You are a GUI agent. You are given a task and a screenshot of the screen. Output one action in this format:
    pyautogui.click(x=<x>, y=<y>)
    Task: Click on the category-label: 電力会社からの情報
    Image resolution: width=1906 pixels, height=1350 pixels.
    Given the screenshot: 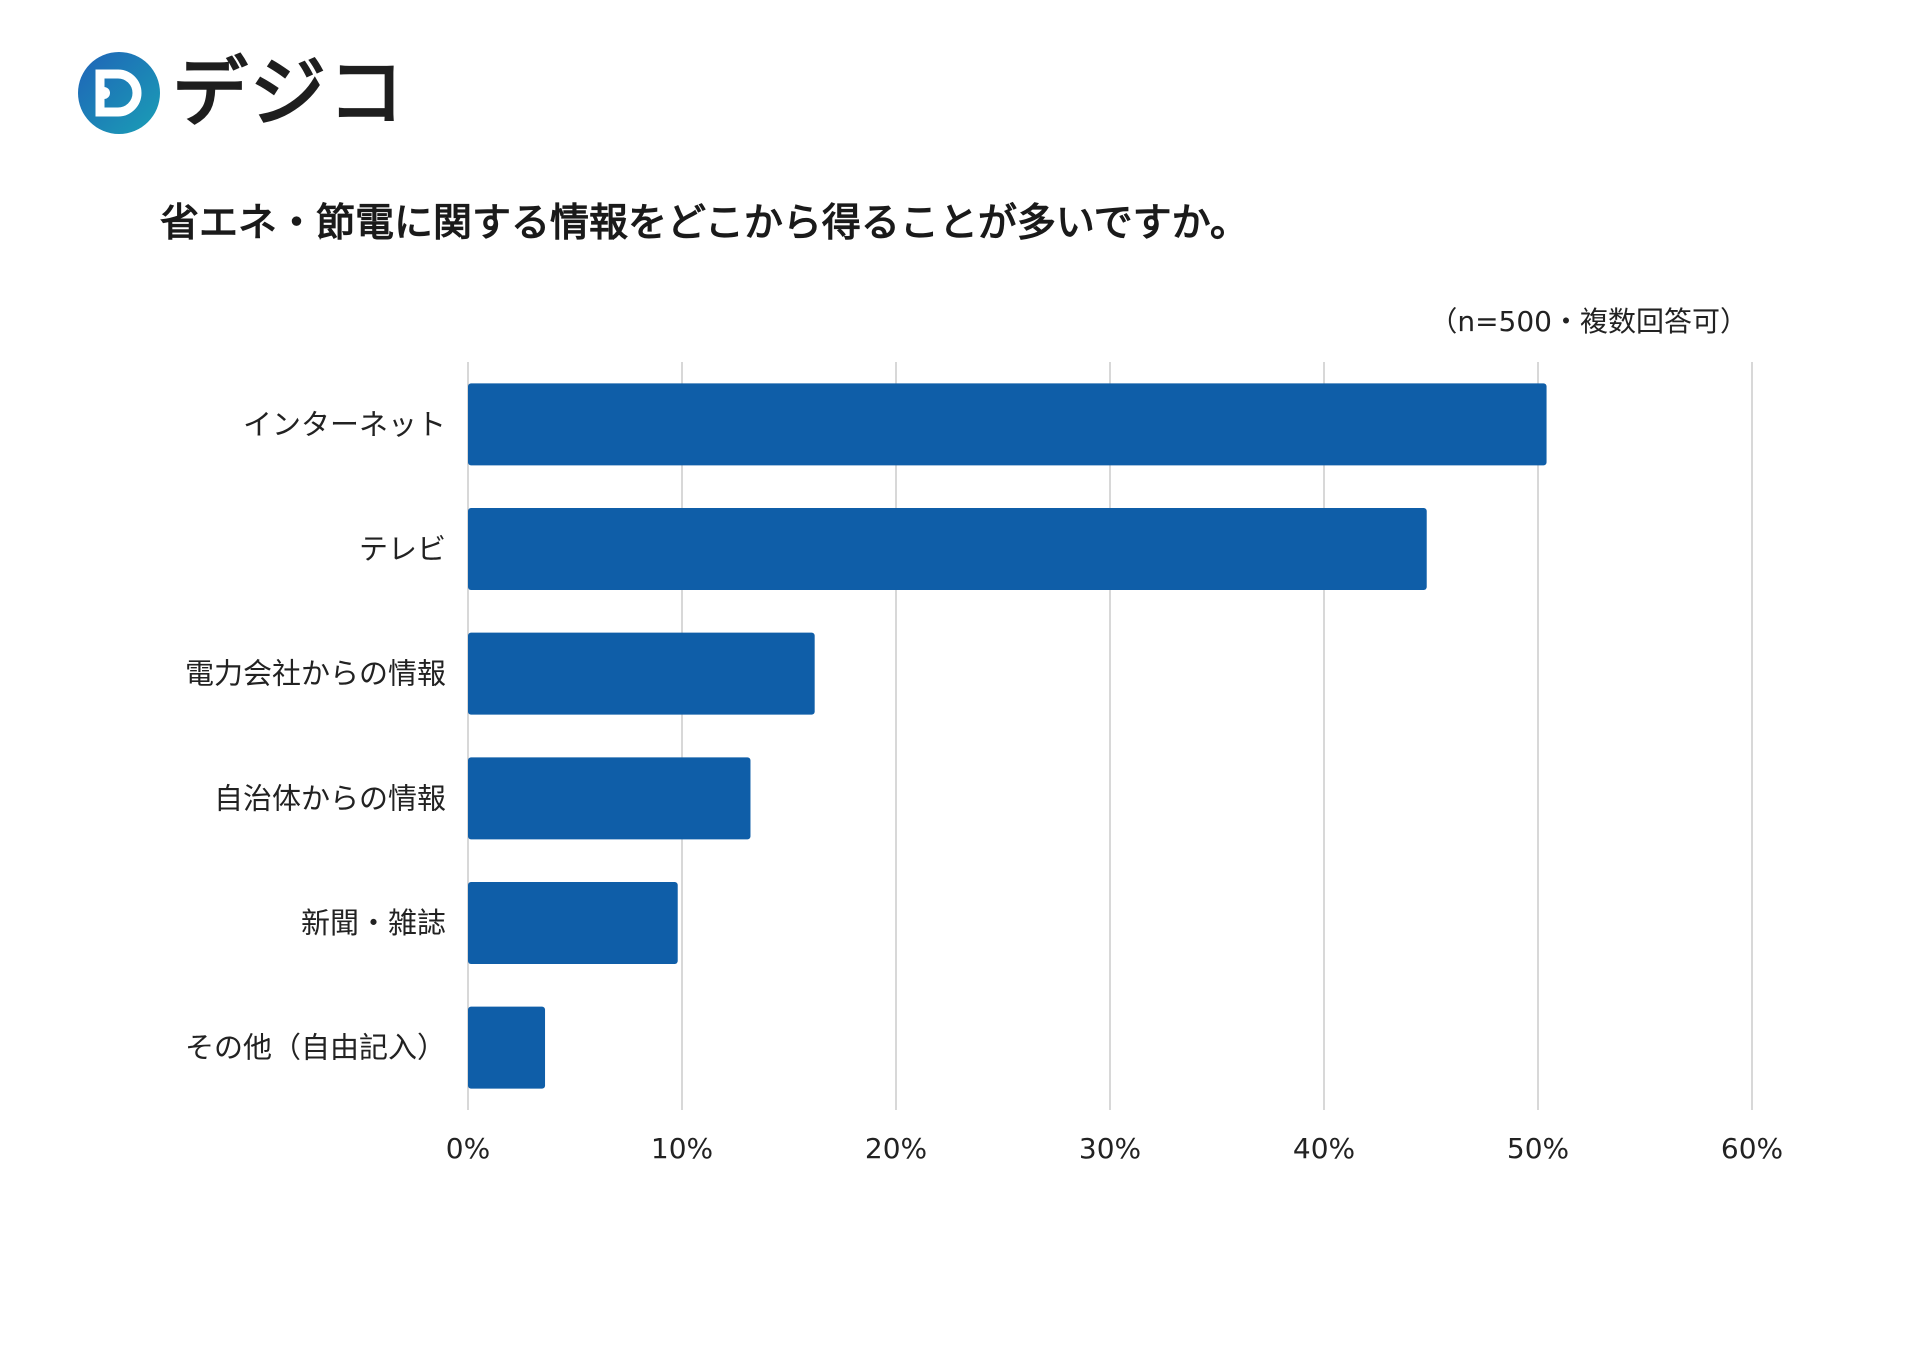 What is the action you would take?
    pyautogui.click(x=315, y=674)
    